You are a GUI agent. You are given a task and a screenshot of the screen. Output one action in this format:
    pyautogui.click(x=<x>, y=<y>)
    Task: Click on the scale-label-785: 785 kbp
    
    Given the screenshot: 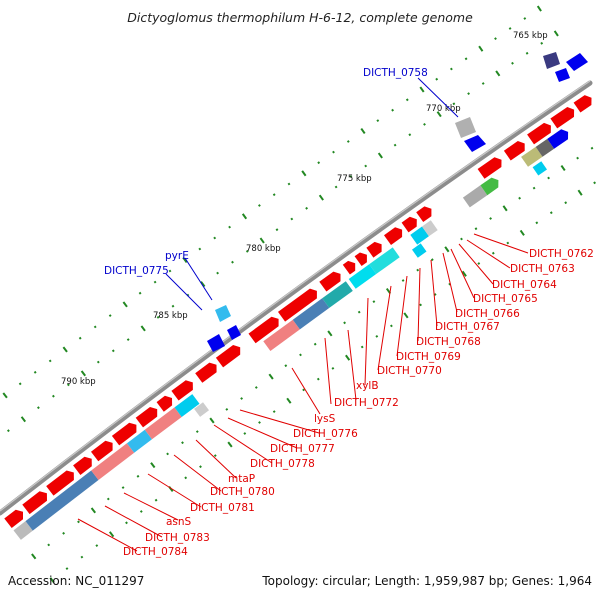 What is the action you would take?
    pyautogui.click(x=170, y=316)
    